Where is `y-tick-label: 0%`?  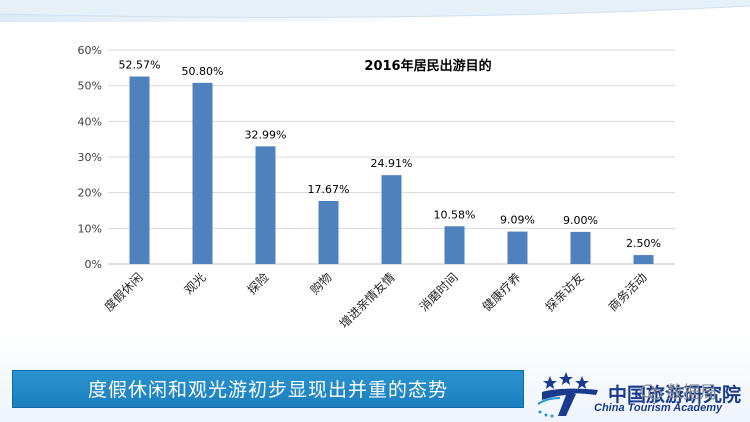 y-tick-label: 0% is located at coordinates (93, 264).